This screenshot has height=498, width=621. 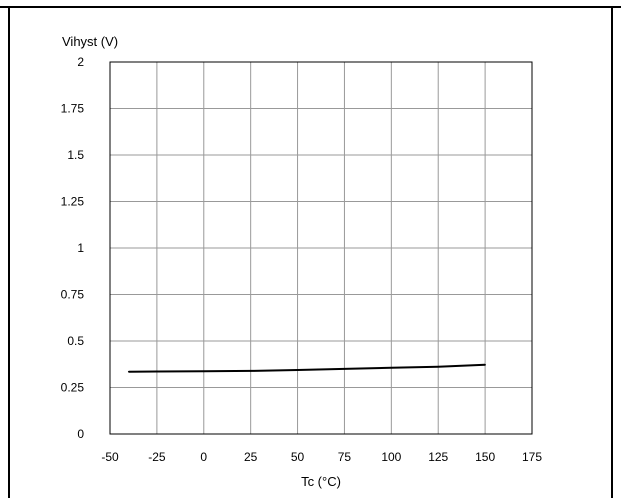 I want to click on x-tick-label: 0, so click(x=203, y=457).